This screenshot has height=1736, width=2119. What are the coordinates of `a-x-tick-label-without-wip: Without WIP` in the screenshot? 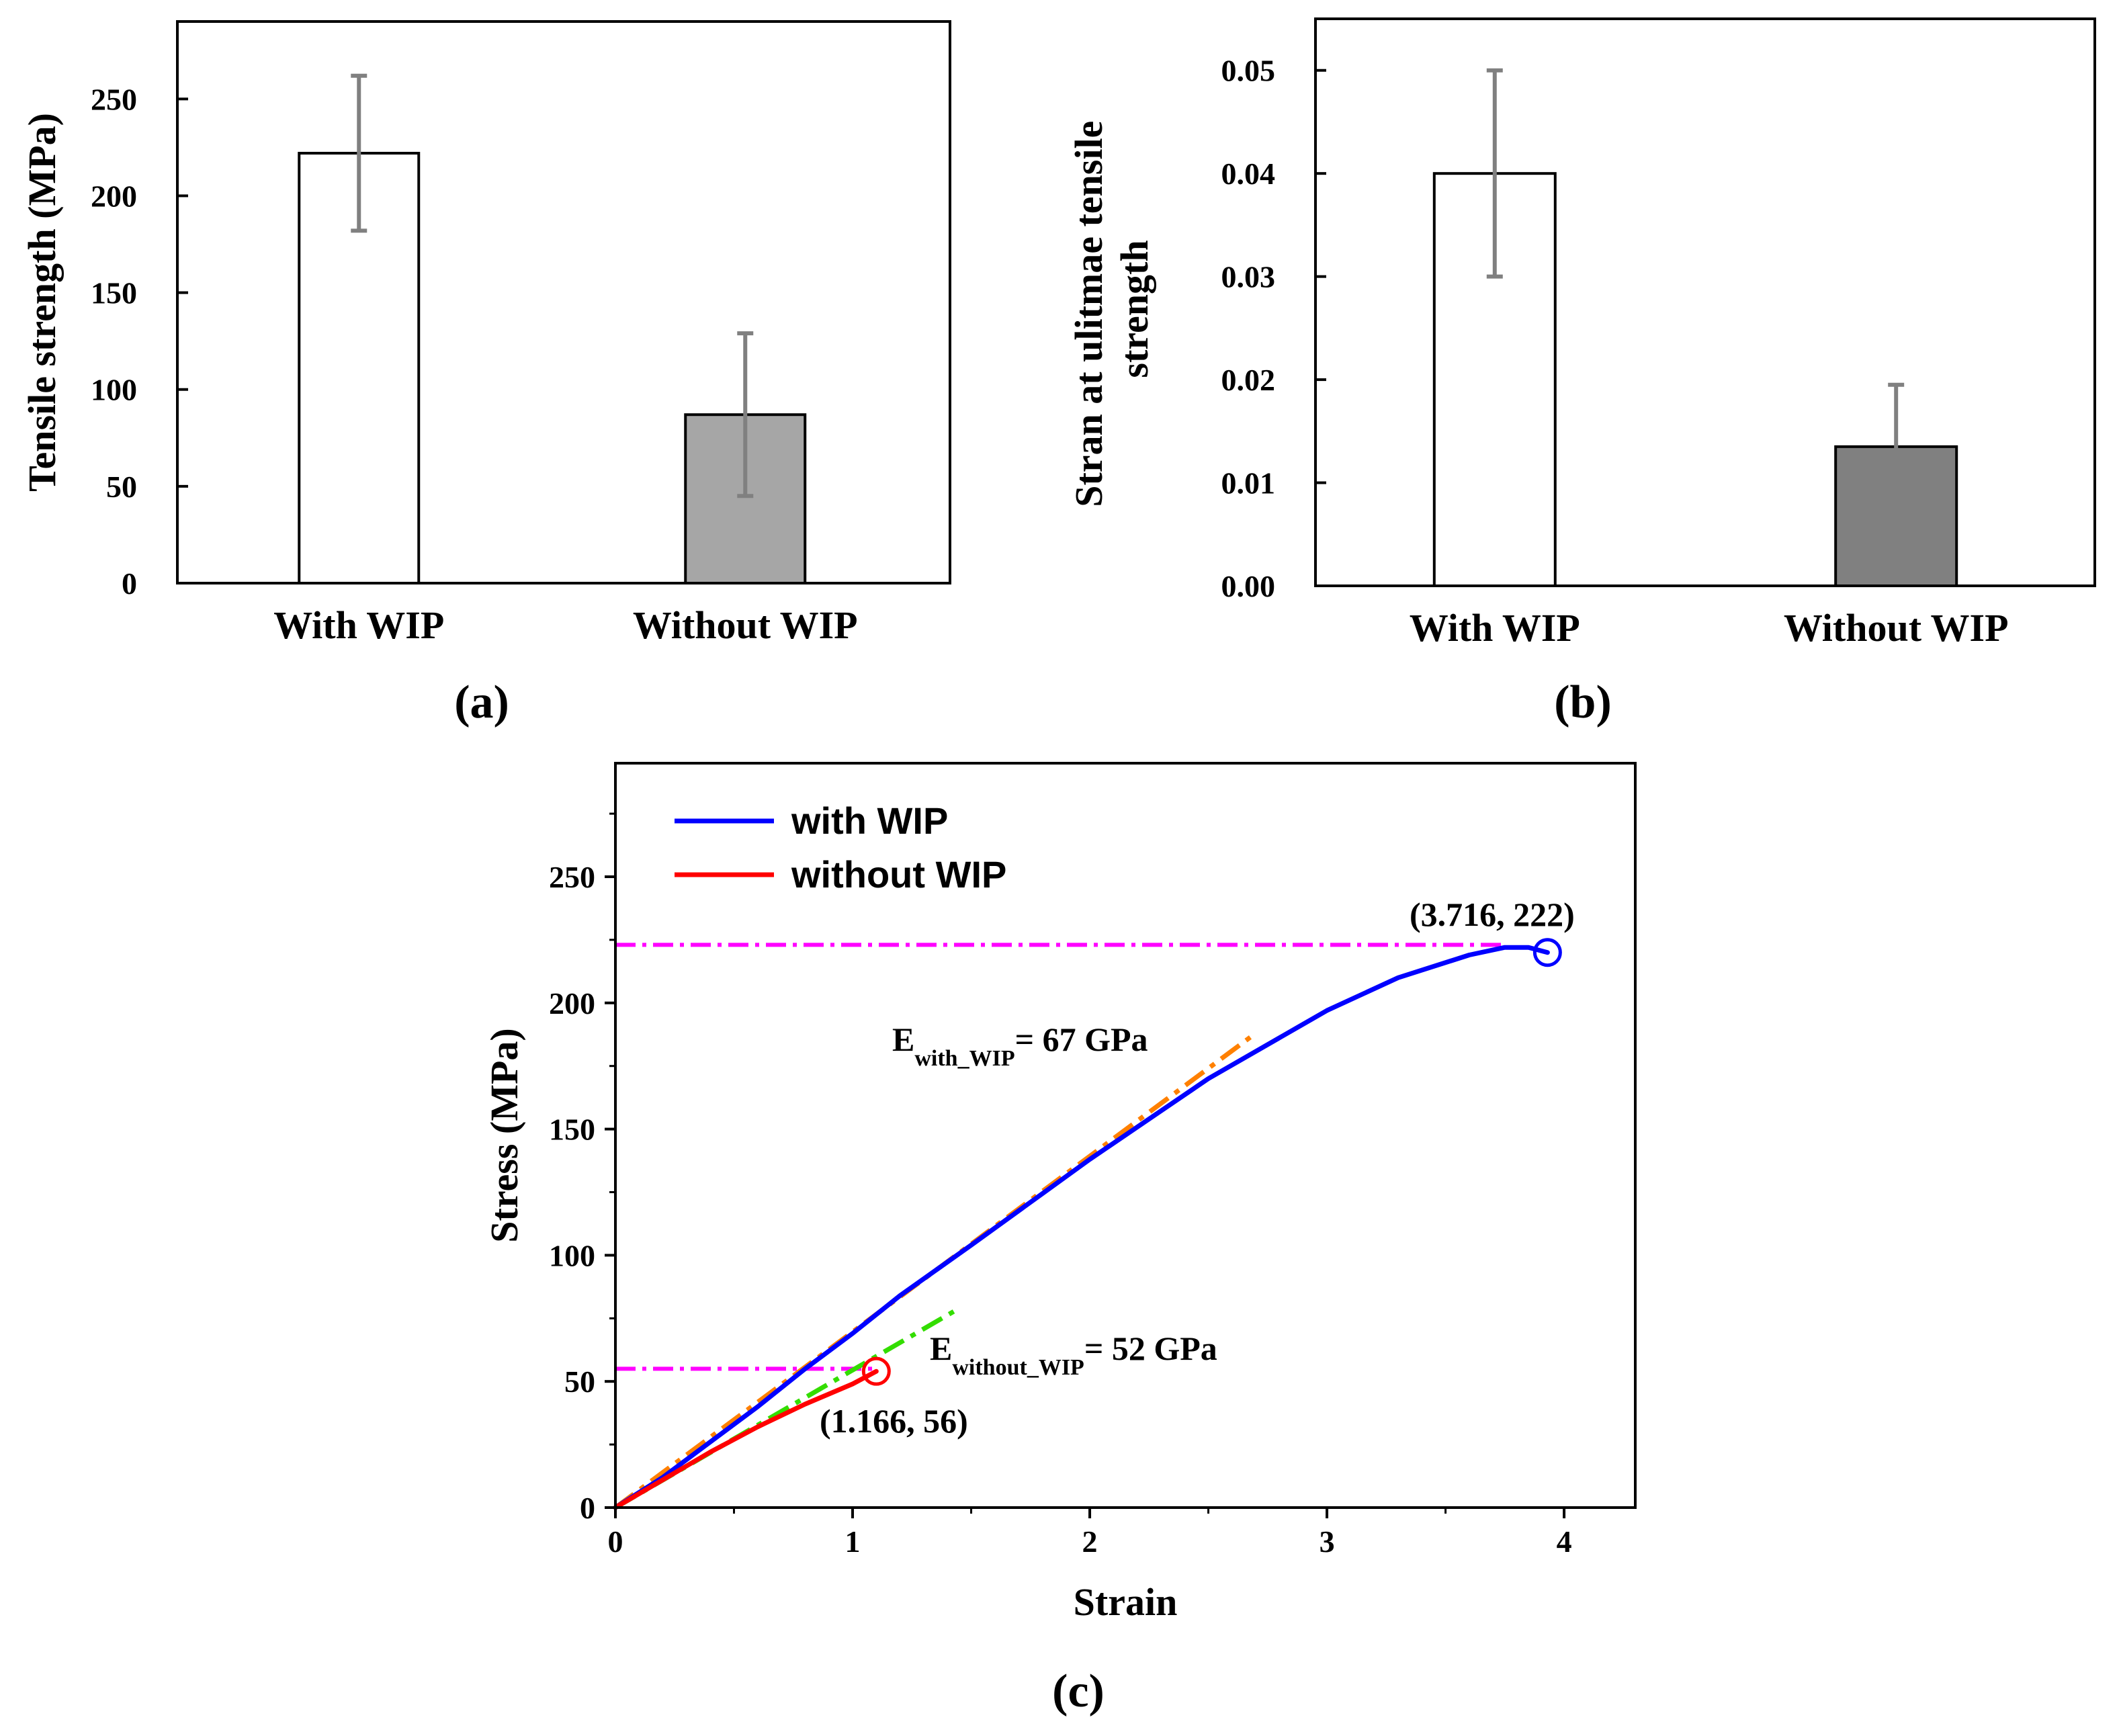 It's located at (745, 625).